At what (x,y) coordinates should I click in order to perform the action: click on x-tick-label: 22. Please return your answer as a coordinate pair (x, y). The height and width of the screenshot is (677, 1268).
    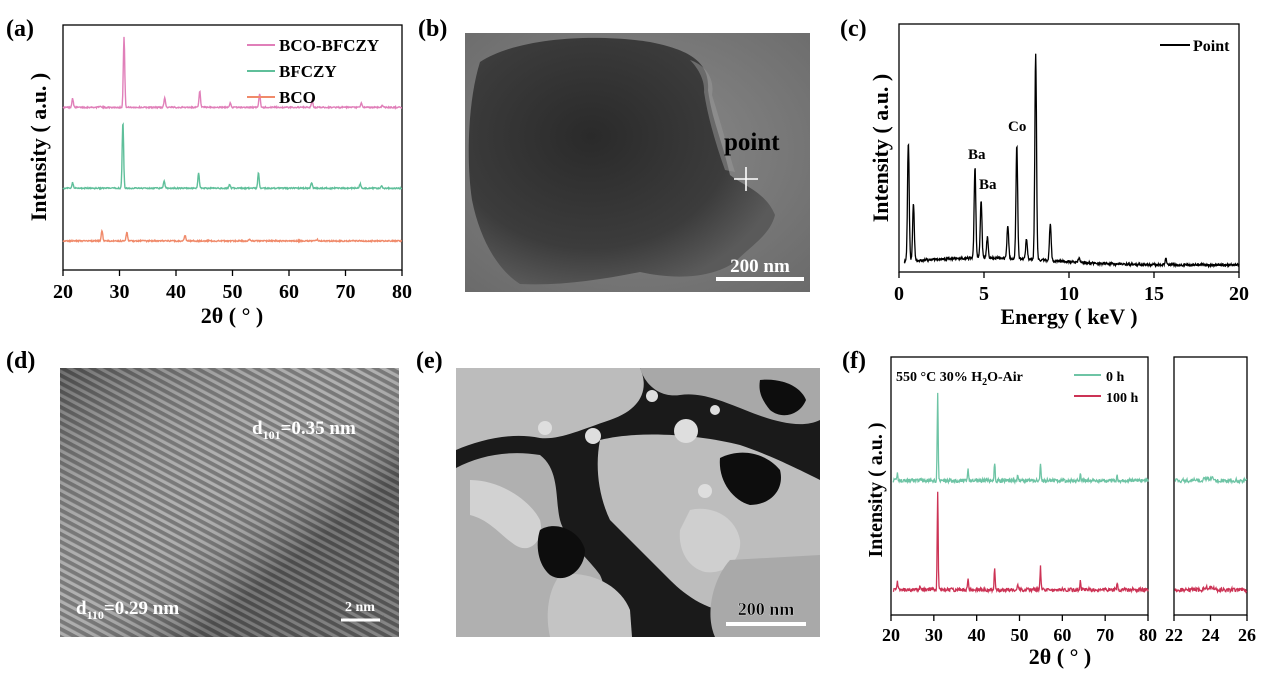
    Looking at the image, I should click on (1174, 635).